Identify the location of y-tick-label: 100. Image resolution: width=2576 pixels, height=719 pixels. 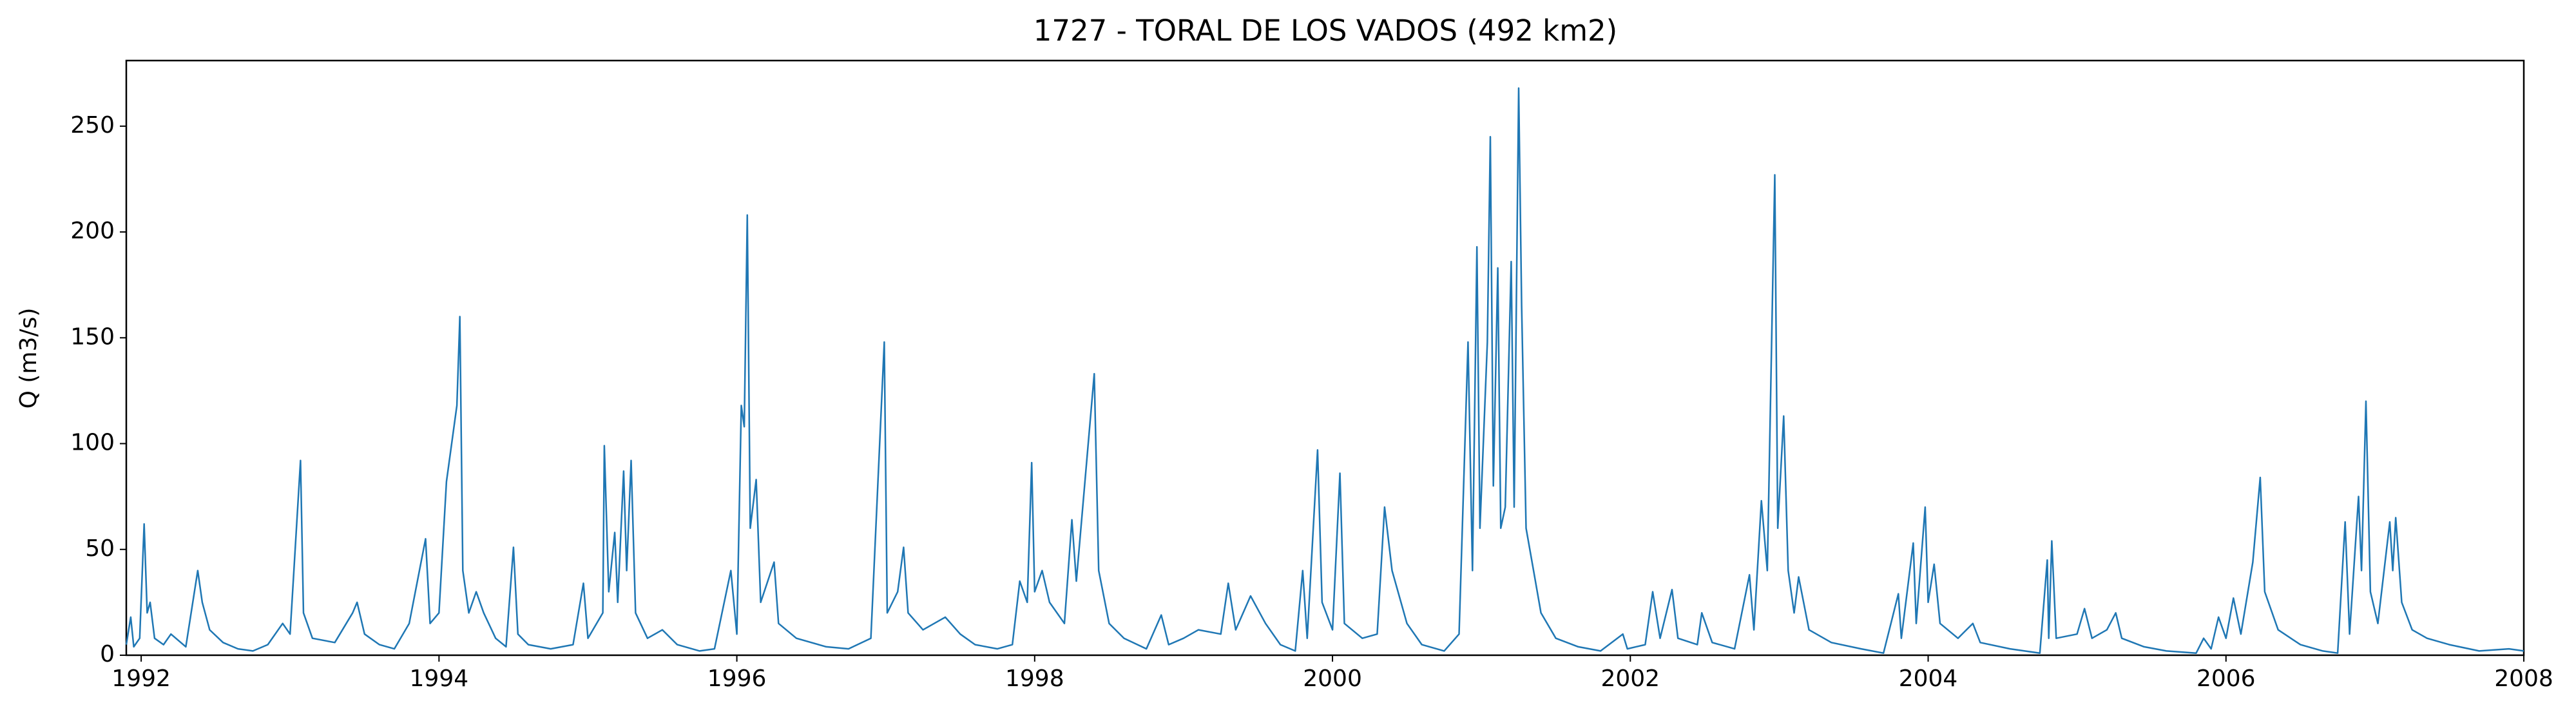
(93, 443).